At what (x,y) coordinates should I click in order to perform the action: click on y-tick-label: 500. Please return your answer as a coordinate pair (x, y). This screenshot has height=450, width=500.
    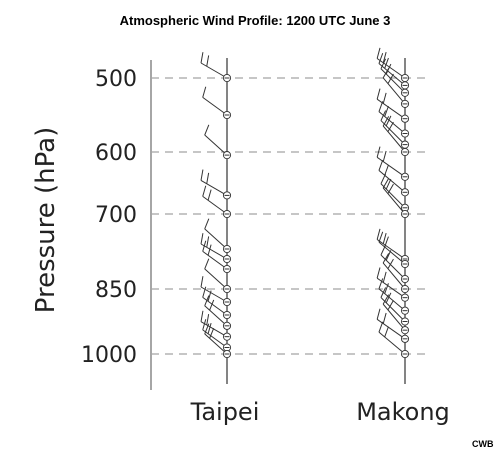
    Looking at the image, I should click on (116, 79).